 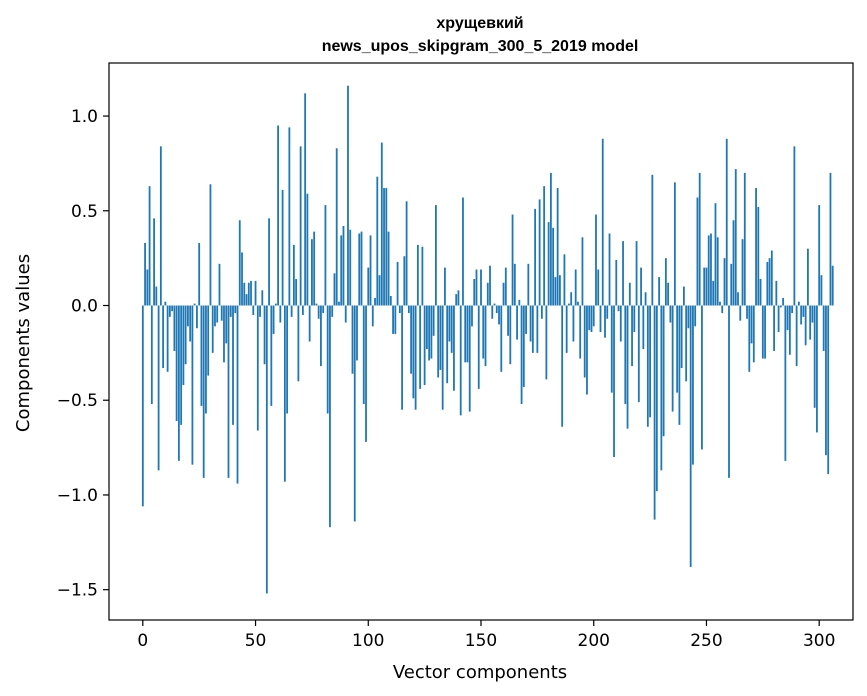 I want to click on x-axis-label: Vector components, so click(x=480, y=672).